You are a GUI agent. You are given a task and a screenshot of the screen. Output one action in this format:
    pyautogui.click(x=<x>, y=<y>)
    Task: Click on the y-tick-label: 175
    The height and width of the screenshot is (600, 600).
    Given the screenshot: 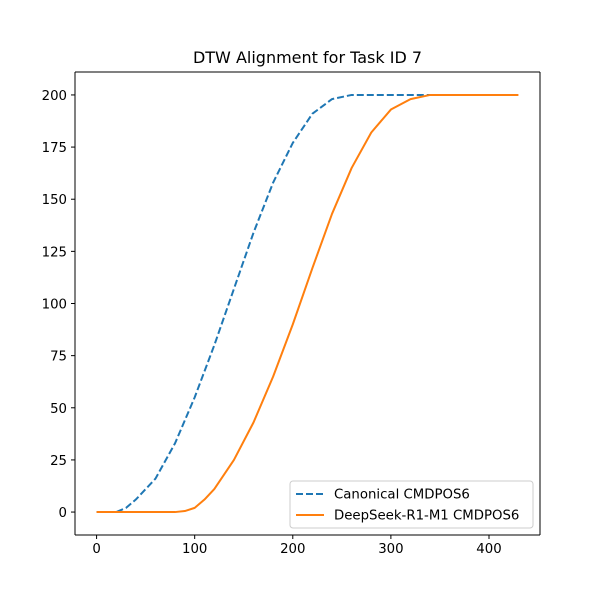 What is the action you would take?
    pyautogui.click(x=54, y=148)
    